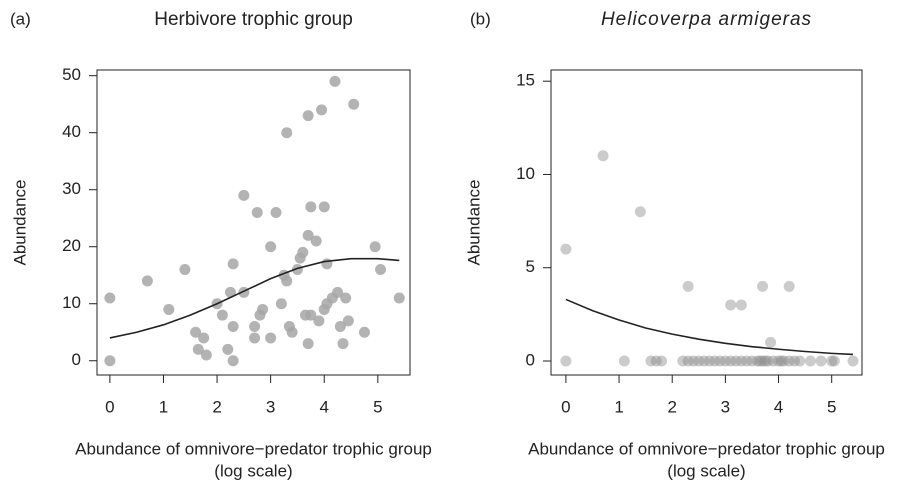 The width and height of the screenshot is (909, 486). Describe the element at coordinates (71, 245) in the screenshot. I see `y-tick-label: 20` at that location.